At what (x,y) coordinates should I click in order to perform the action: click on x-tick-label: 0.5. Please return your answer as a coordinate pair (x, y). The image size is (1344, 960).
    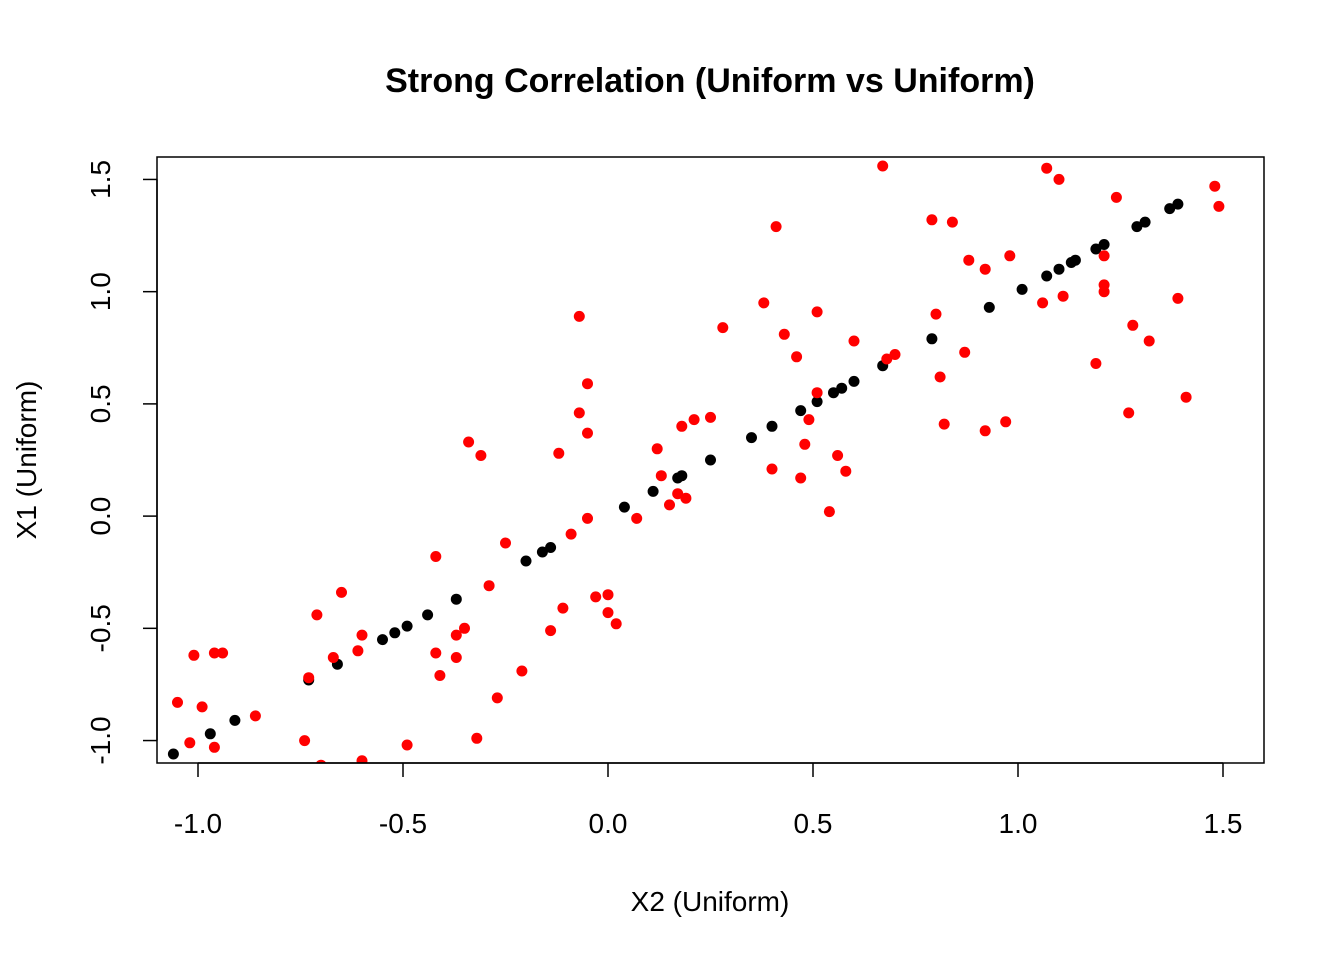
    Looking at the image, I should click on (813, 823).